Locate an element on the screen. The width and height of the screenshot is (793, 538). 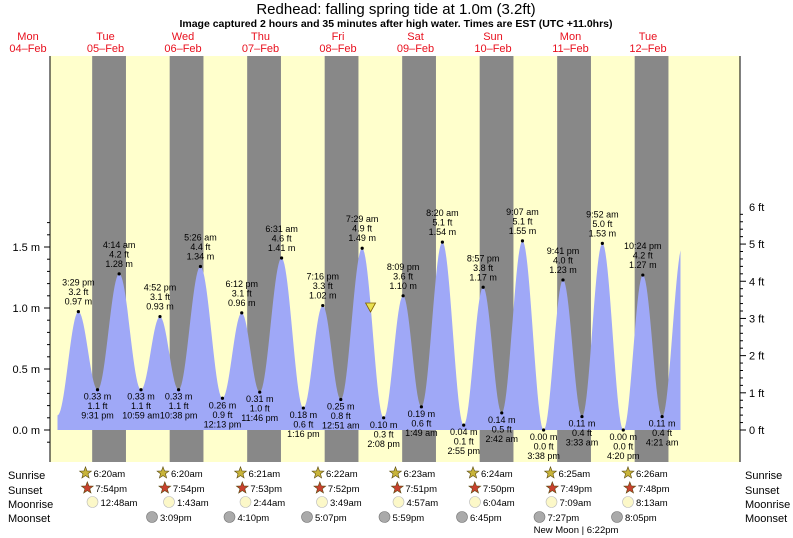
y-tick-label-ft: 6 ft is located at coordinates (756, 208).